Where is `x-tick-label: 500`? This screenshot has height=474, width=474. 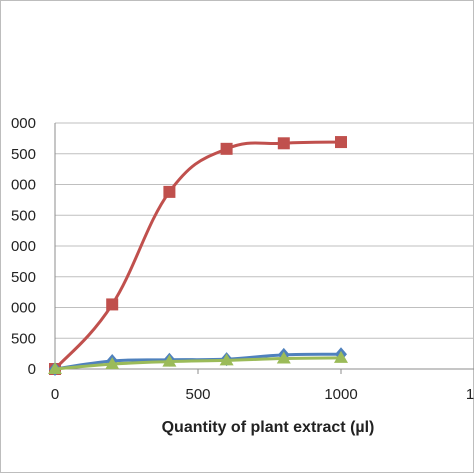 x-tick-label: 500 is located at coordinates (197, 394).